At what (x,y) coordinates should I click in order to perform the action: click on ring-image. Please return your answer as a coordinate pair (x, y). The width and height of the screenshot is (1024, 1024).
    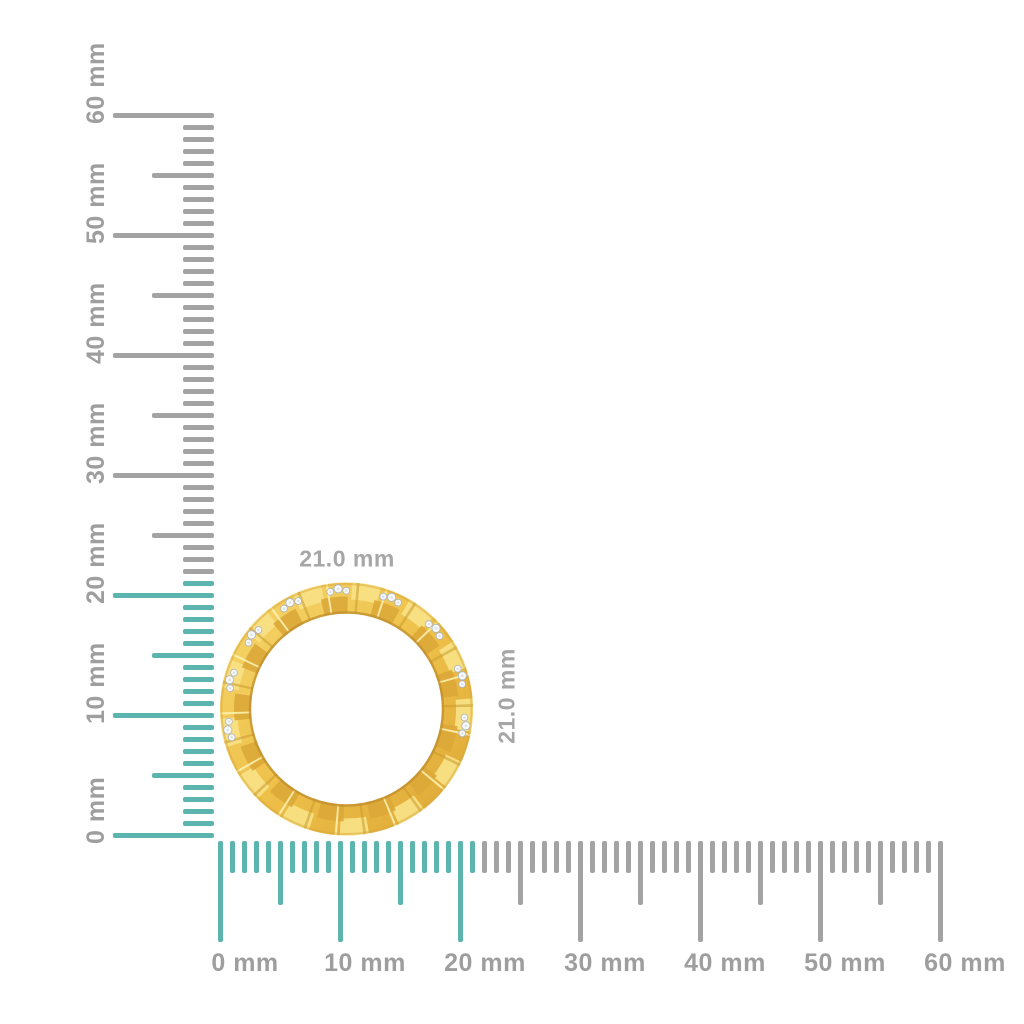
    Looking at the image, I should click on (346, 709).